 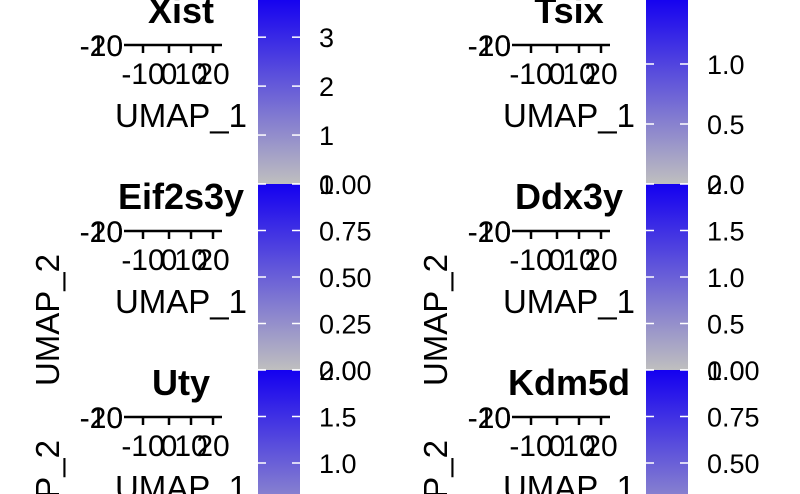 I want to click on colorbar-tick-label: 0, so click(x=326, y=185).